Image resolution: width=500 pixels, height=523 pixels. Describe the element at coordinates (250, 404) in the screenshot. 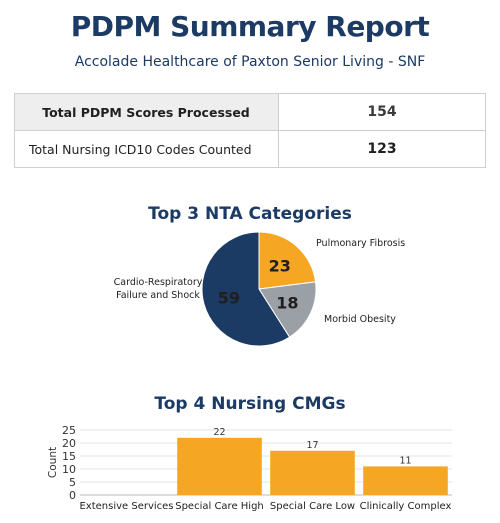

I see `cmg-section-title: Top 4 Nursing CMGs` at that location.